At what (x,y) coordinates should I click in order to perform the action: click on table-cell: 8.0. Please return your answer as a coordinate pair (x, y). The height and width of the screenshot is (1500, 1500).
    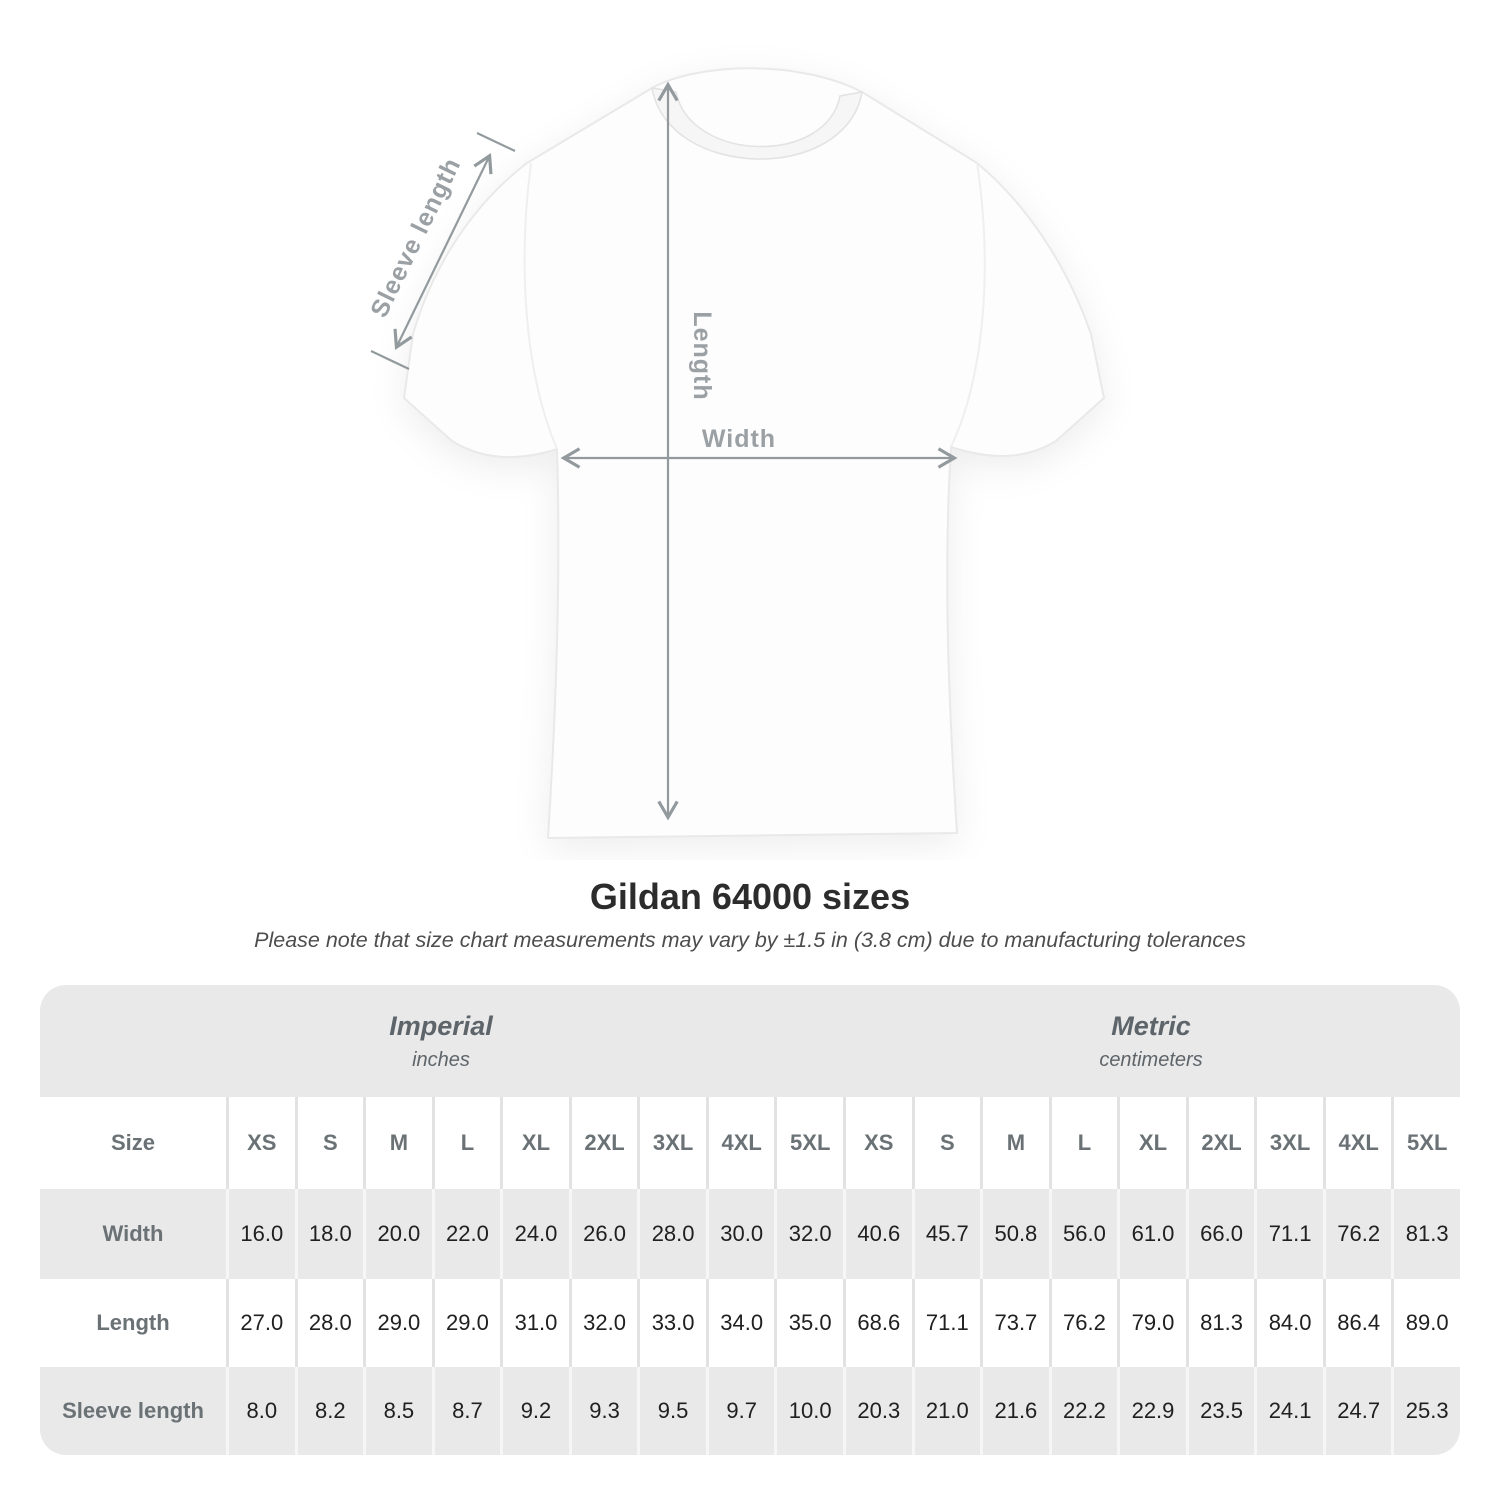
    Looking at the image, I should click on (260, 1411).